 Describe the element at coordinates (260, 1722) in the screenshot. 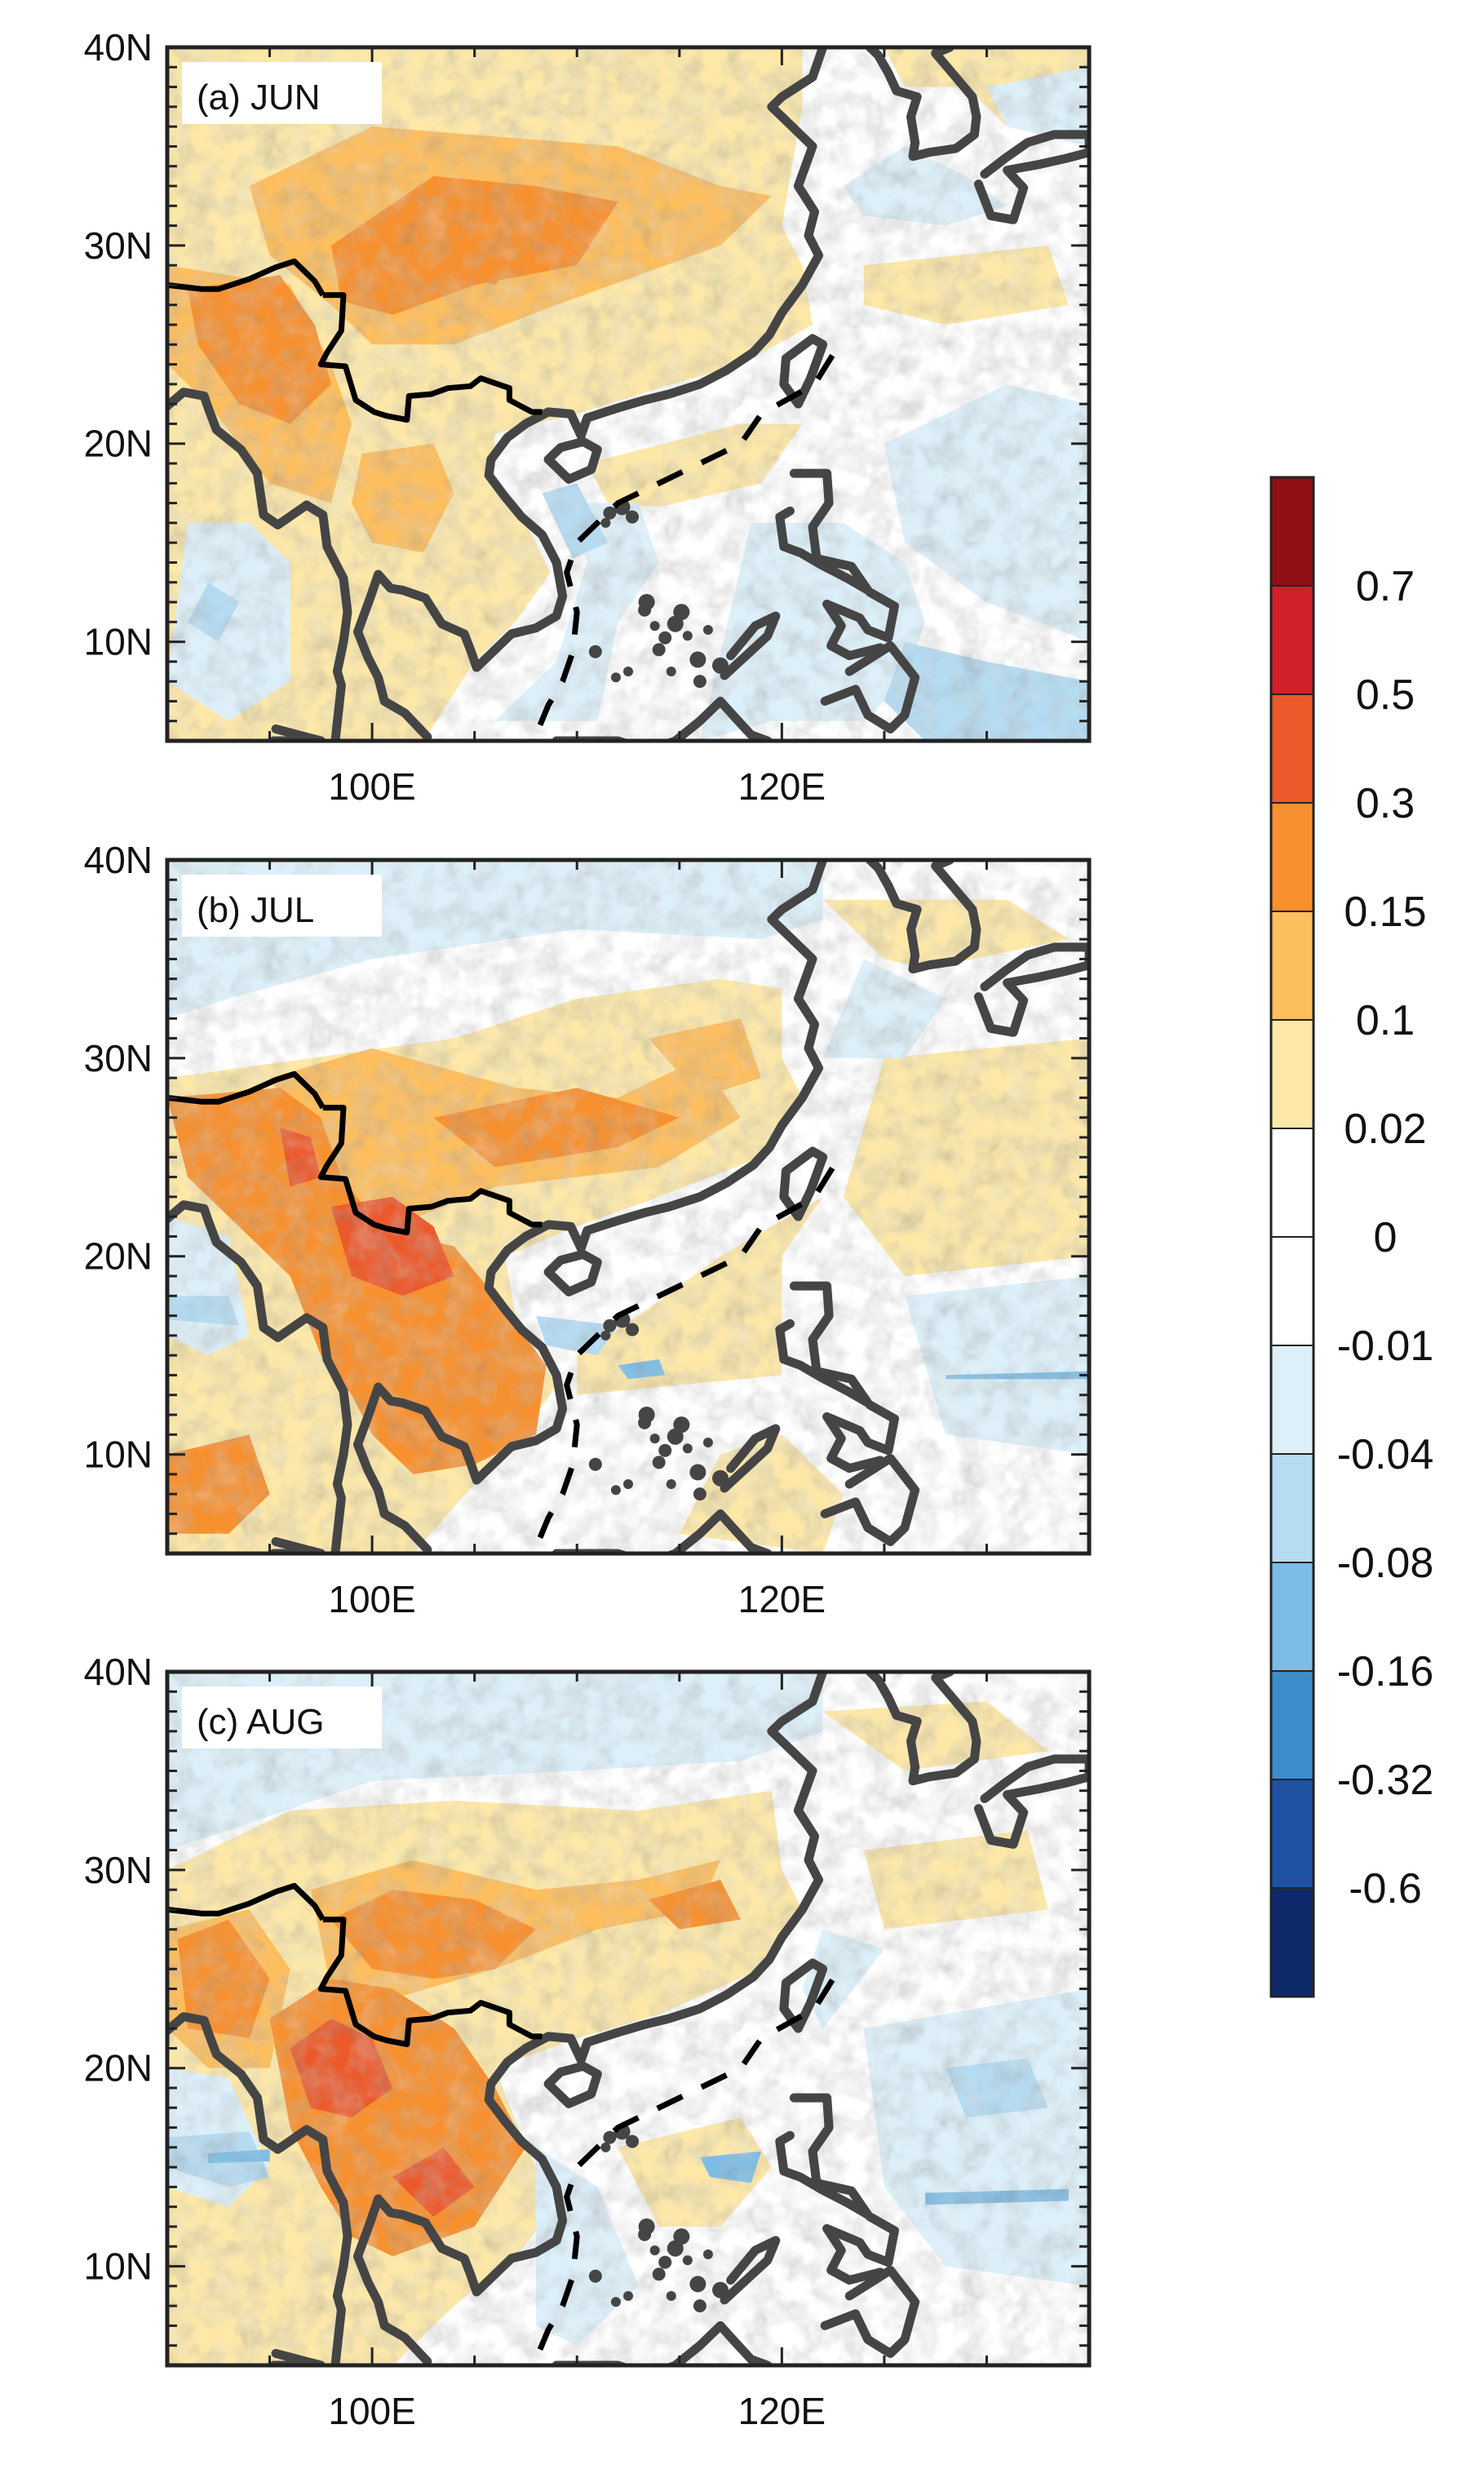

I see `panel-title: (c) AUG` at that location.